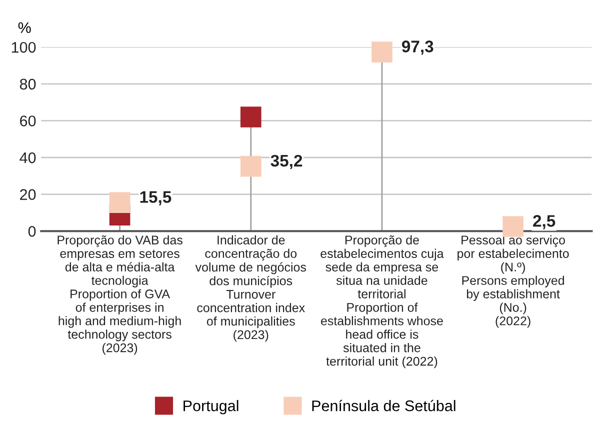  What do you see at coordinates (544, 222) in the screenshot?
I see `data-label: 2,5` at bounding box center [544, 222].